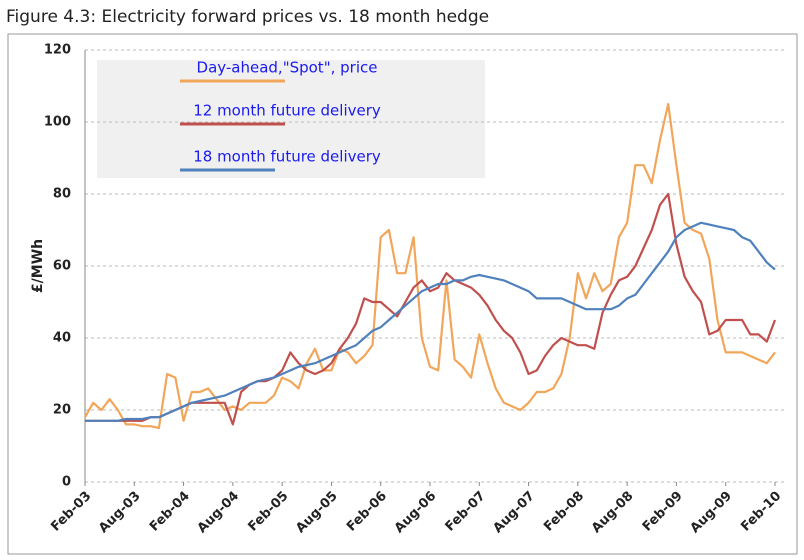 This screenshot has height=560, width=804. Describe the element at coordinates (287, 157) in the screenshot. I see `legend-label: 18 month future delivery` at that location.